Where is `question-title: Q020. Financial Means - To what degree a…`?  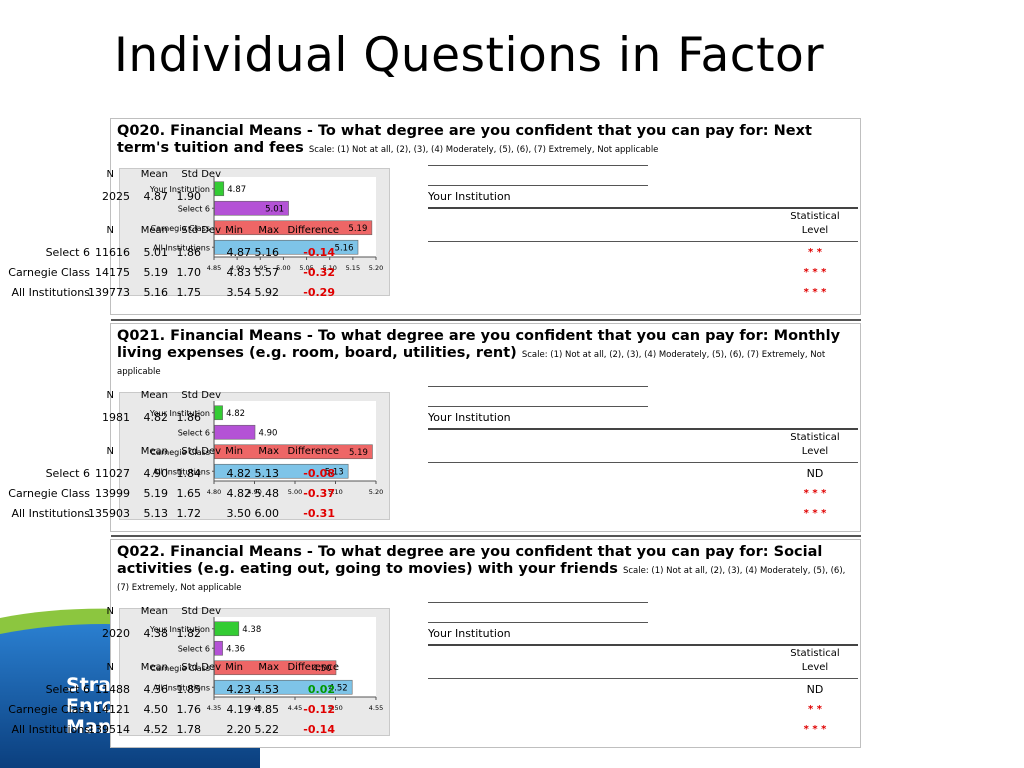
question-title: Q020. Financial Means - To what degree a… is located at coordinates (464, 139).